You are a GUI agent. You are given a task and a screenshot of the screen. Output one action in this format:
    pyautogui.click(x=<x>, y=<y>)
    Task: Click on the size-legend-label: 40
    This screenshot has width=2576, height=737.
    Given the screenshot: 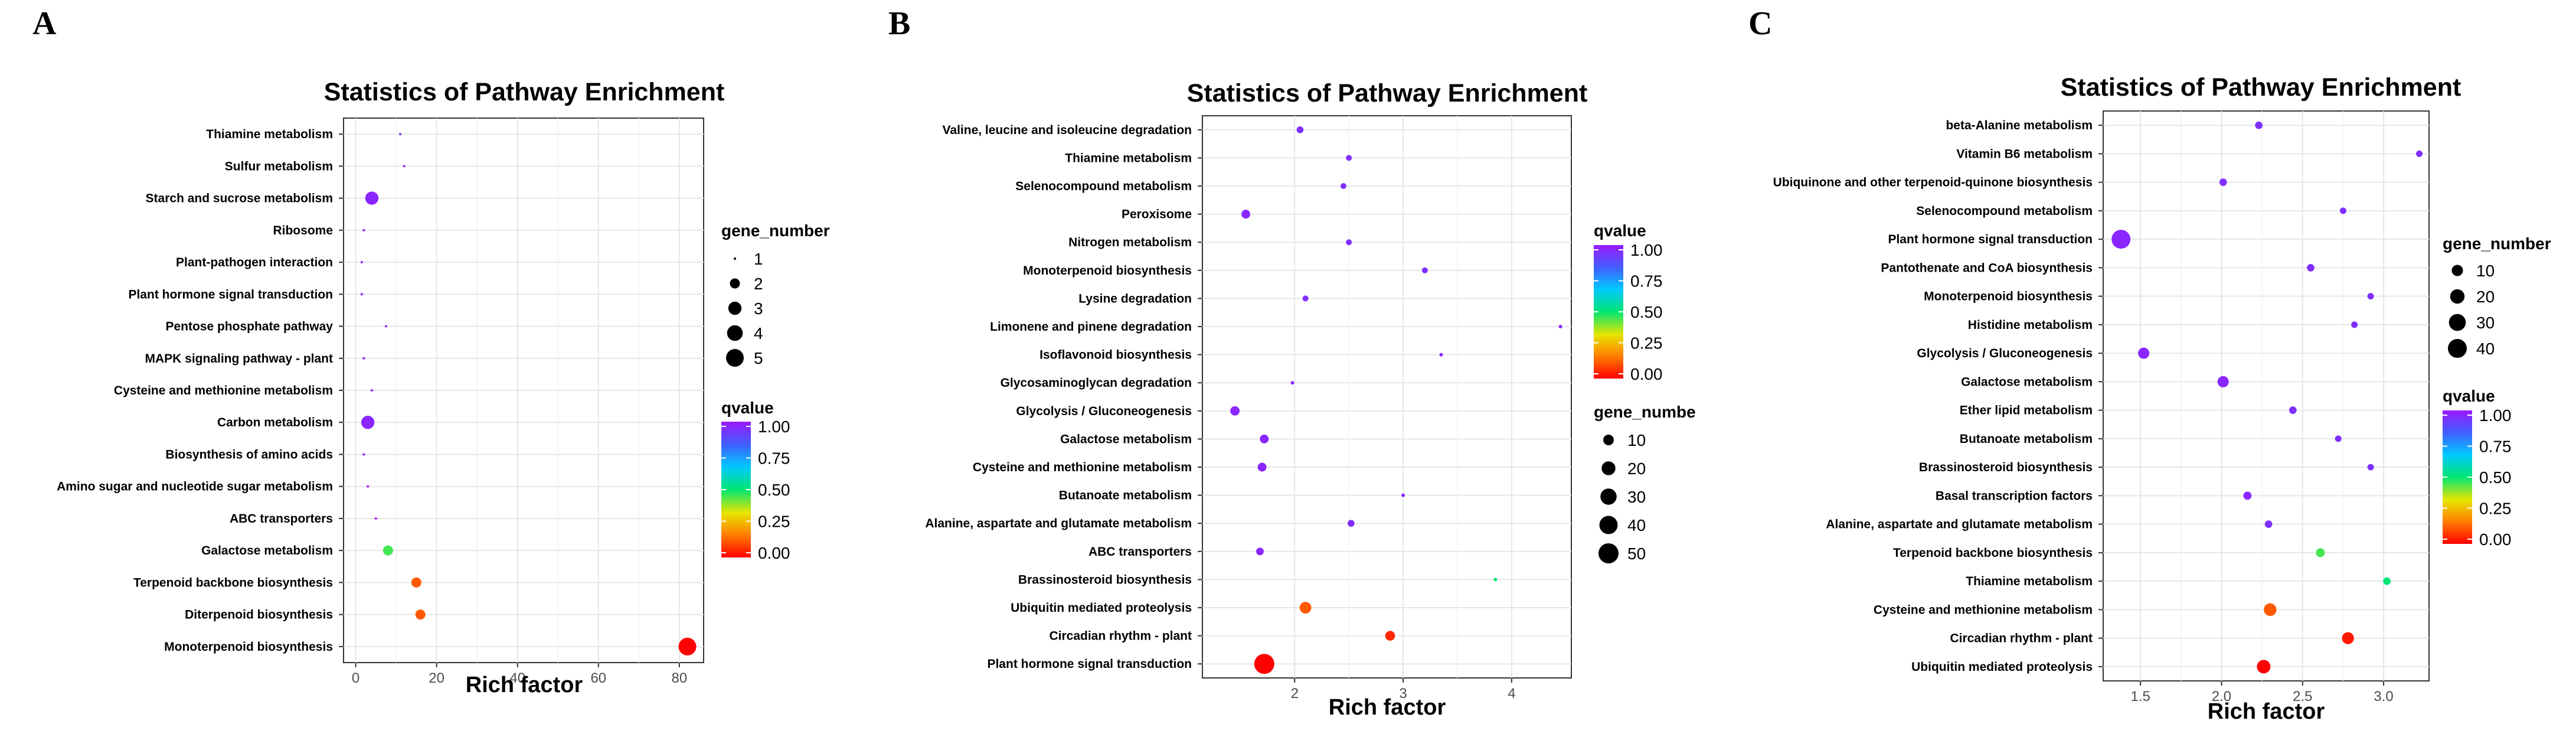 What is the action you would take?
    pyautogui.click(x=2485, y=349)
    